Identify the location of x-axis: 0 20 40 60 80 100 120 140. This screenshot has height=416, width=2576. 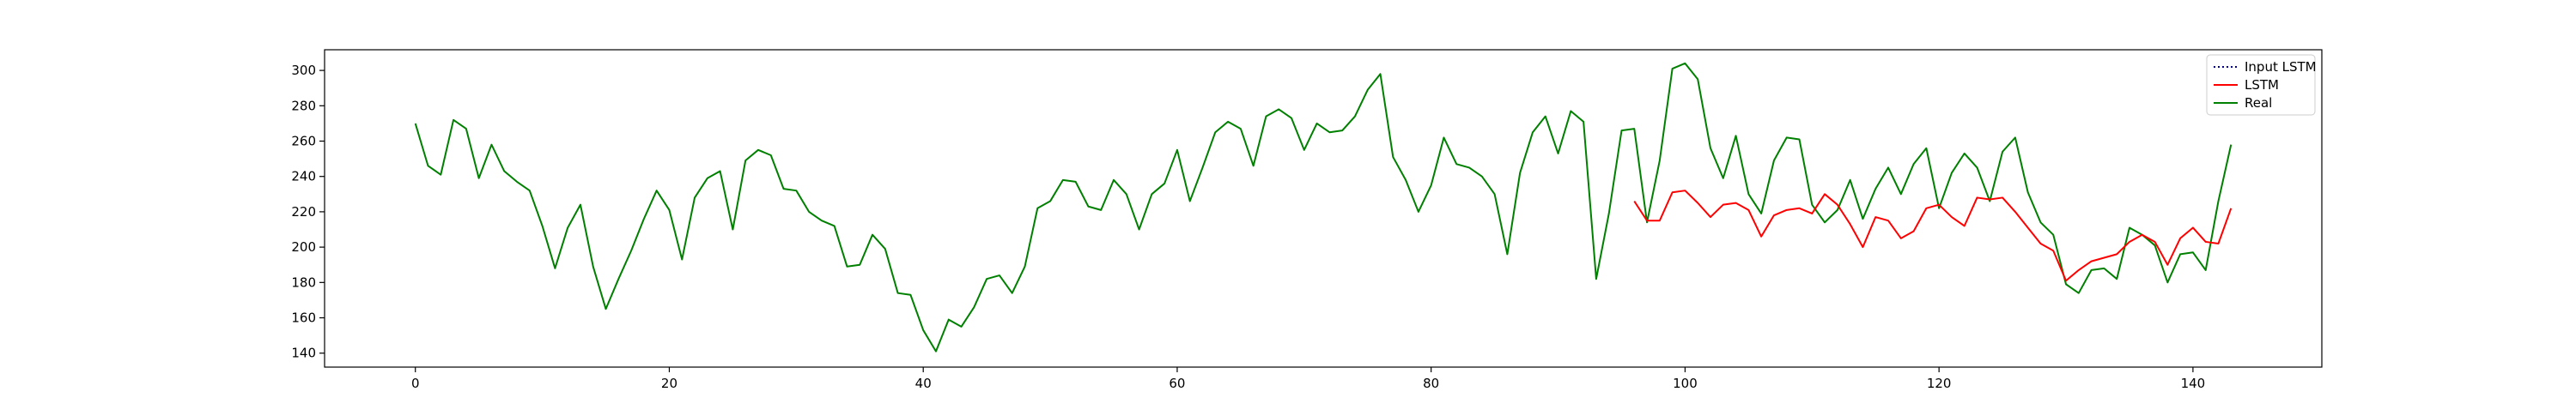
(1308, 379).